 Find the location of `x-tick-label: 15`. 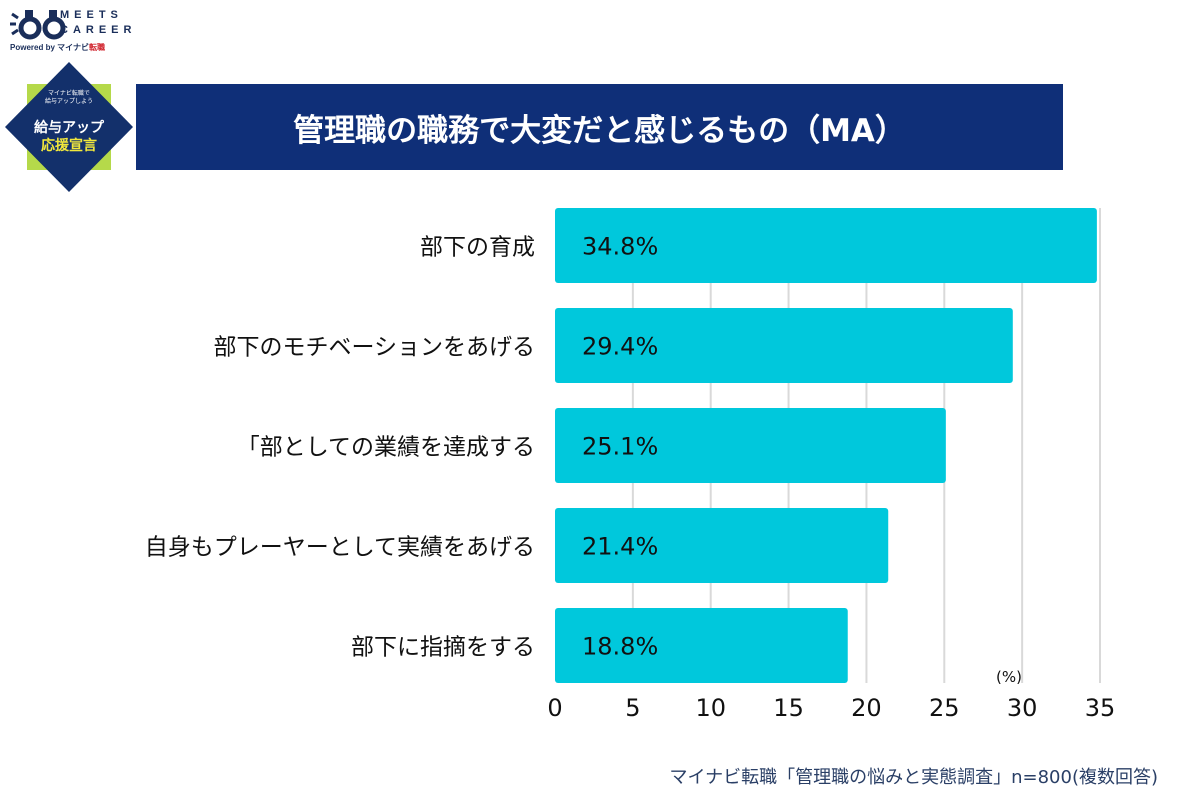

x-tick-label: 15 is located at coordinates (788, 708).